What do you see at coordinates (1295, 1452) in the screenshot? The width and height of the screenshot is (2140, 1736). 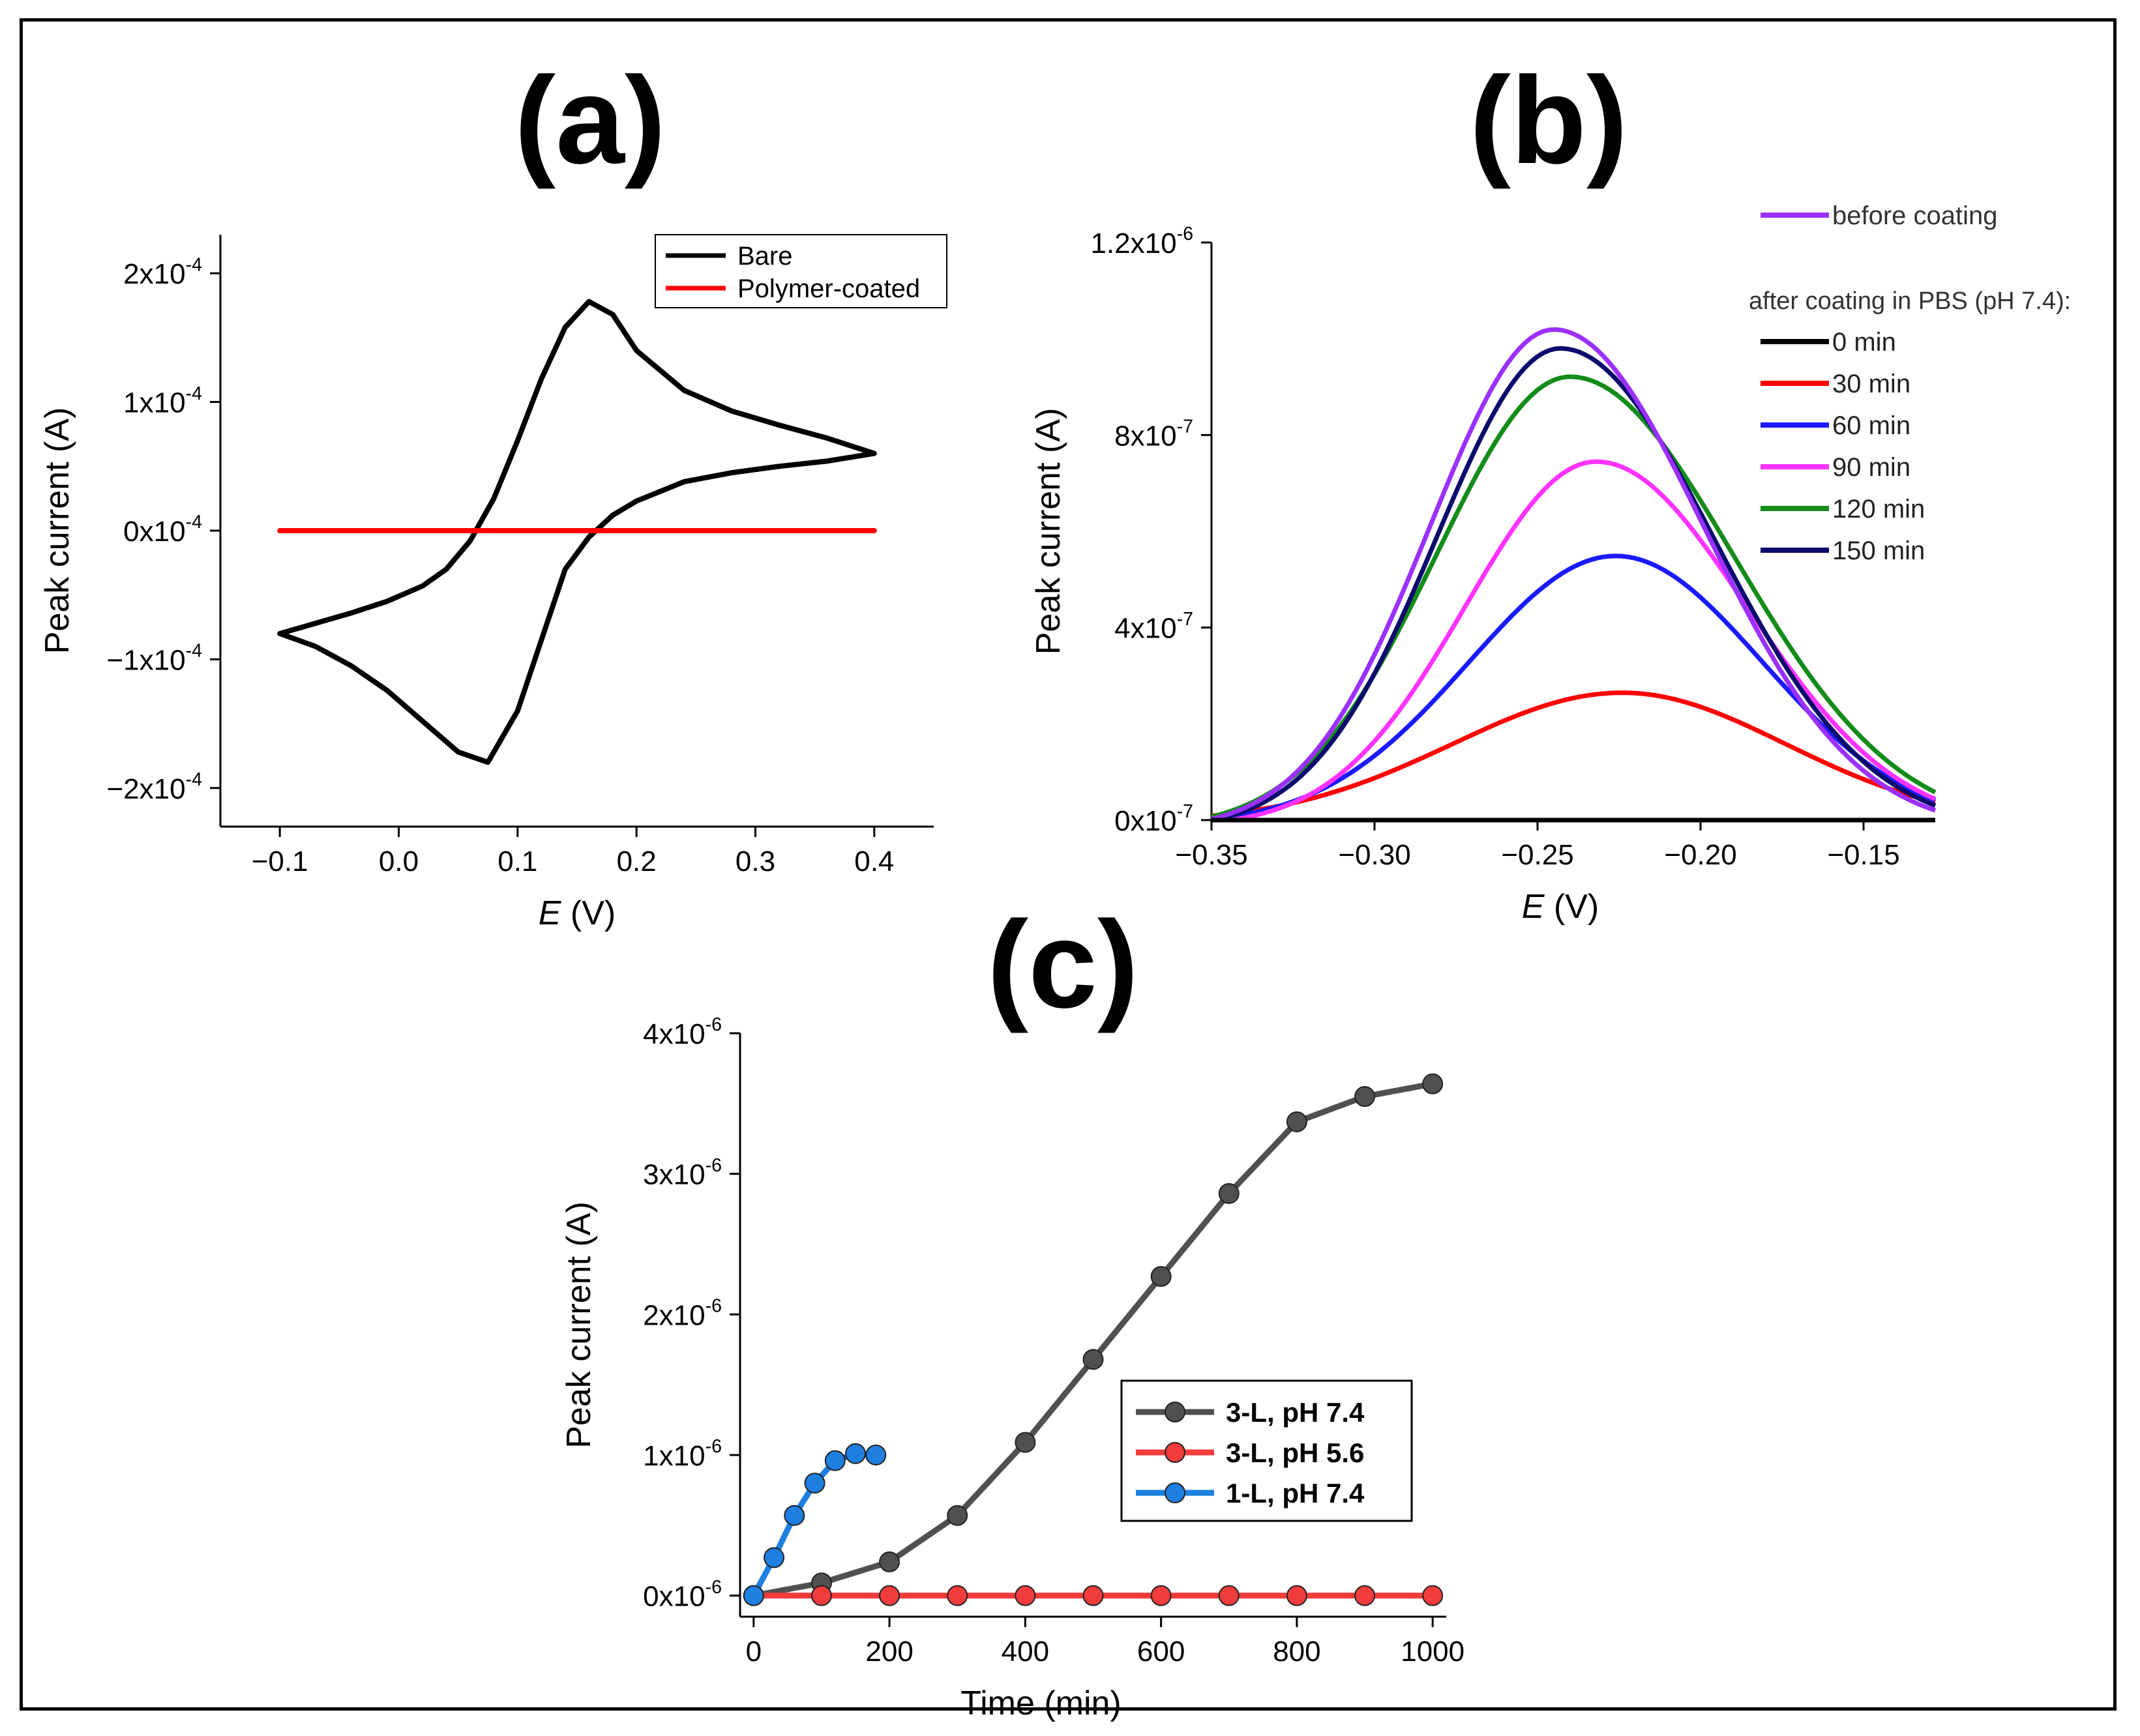 I see `c-legend-label: 3-L, pH 5.6` at bounding box center [1295, 1452].